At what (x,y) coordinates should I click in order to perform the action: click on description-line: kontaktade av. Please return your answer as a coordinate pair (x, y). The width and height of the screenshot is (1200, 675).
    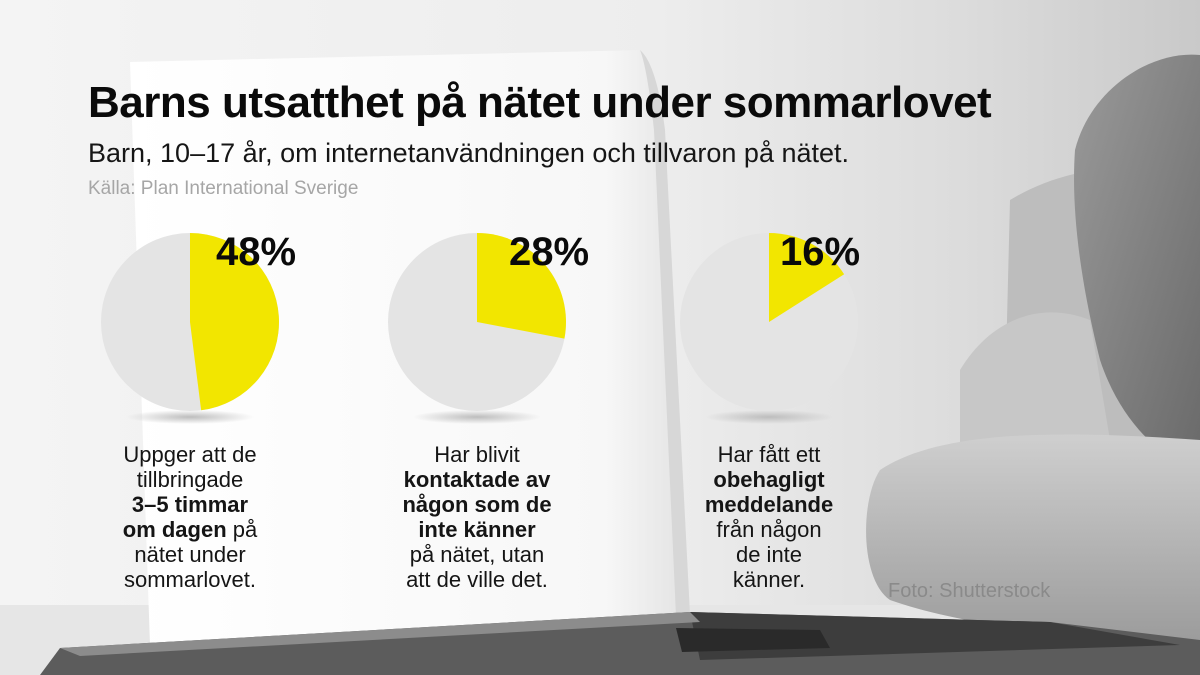
    Looking at the image, I should click on (477, 479).